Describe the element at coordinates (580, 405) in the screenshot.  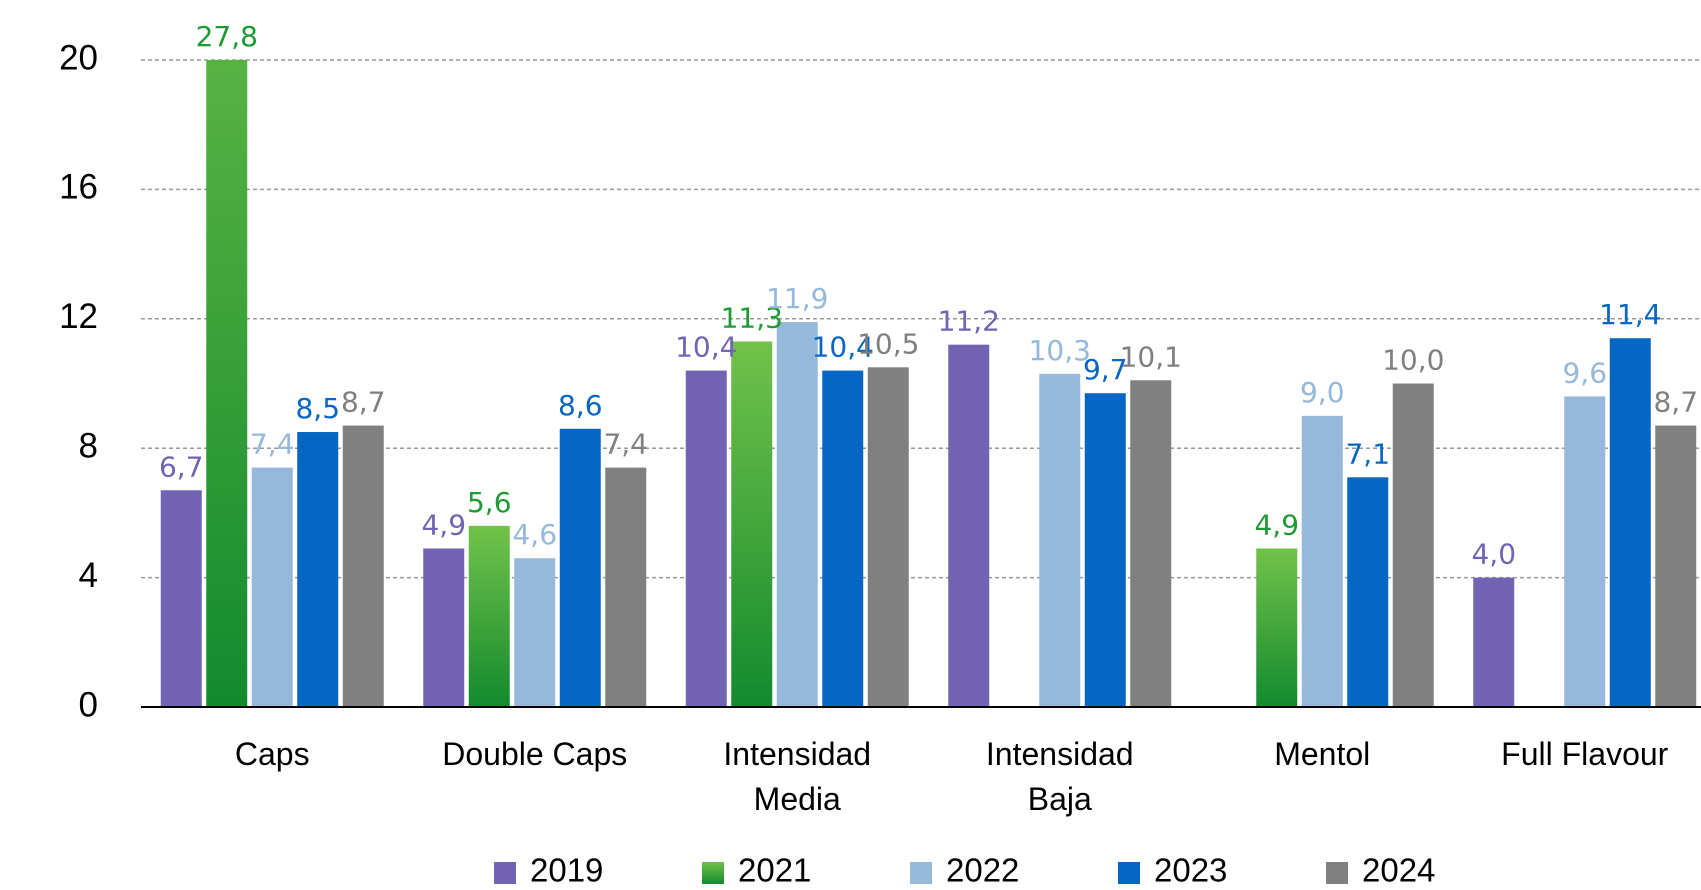
I see `value-label: 8,6` at that location.